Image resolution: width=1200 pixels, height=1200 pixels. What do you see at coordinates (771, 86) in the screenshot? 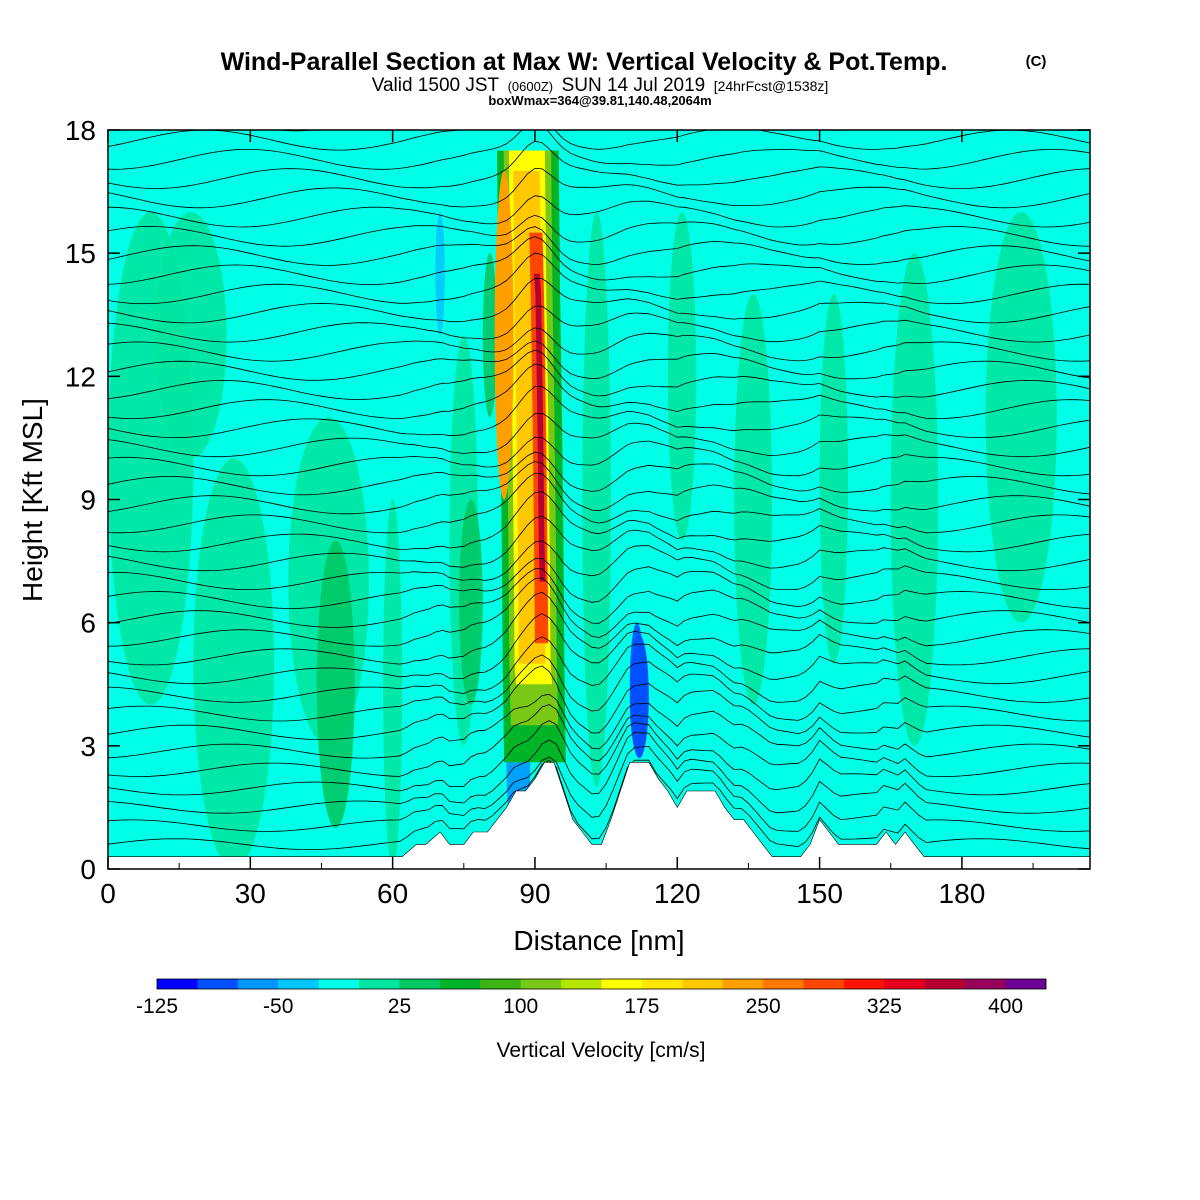
I see `forecast-label: [24hrFcst@1538z]` at bounding box center [771, 86].